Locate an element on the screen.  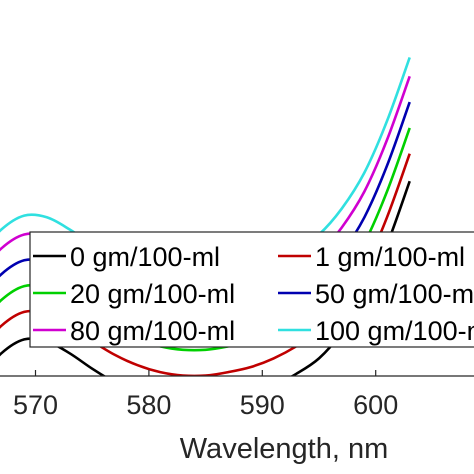
x-tick-label-3: 600 is located at coordinates (375, 405).